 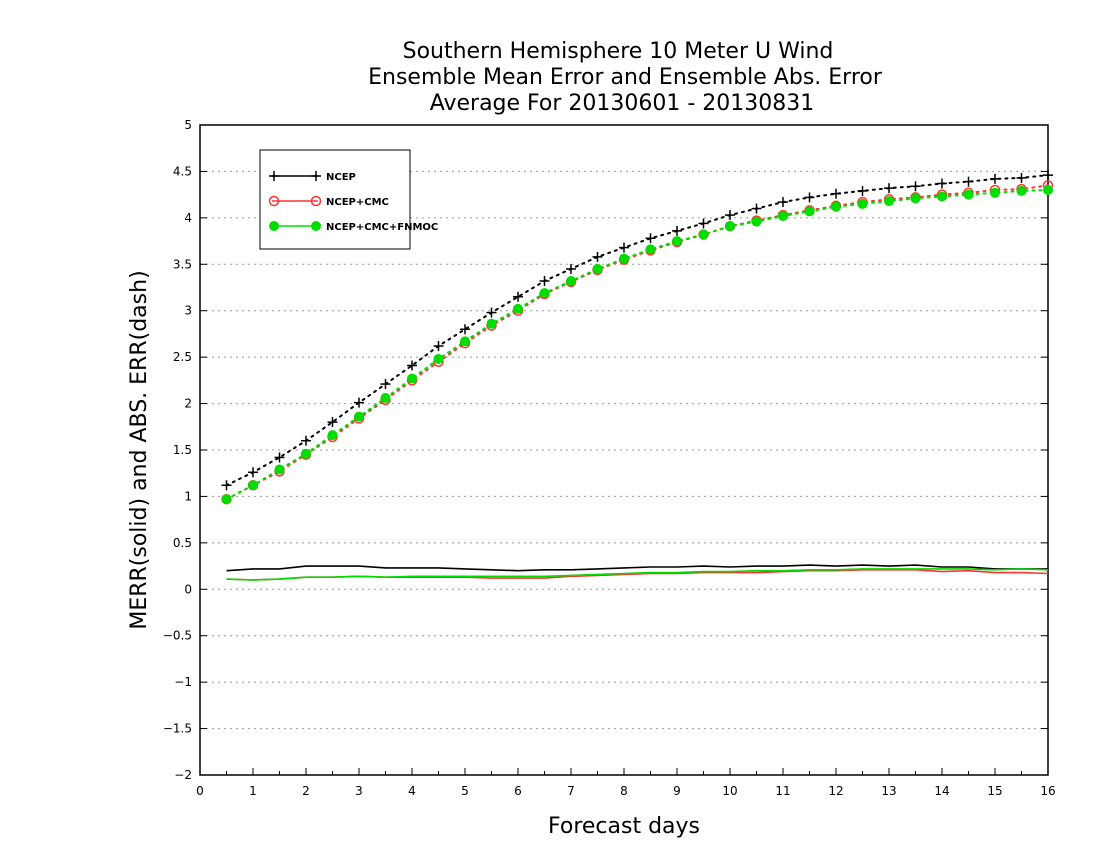 What do you see at coordinates (1047, 791) in the screenshot?
I see `x-tick-label: 16` at bounding box center [1047, 791].